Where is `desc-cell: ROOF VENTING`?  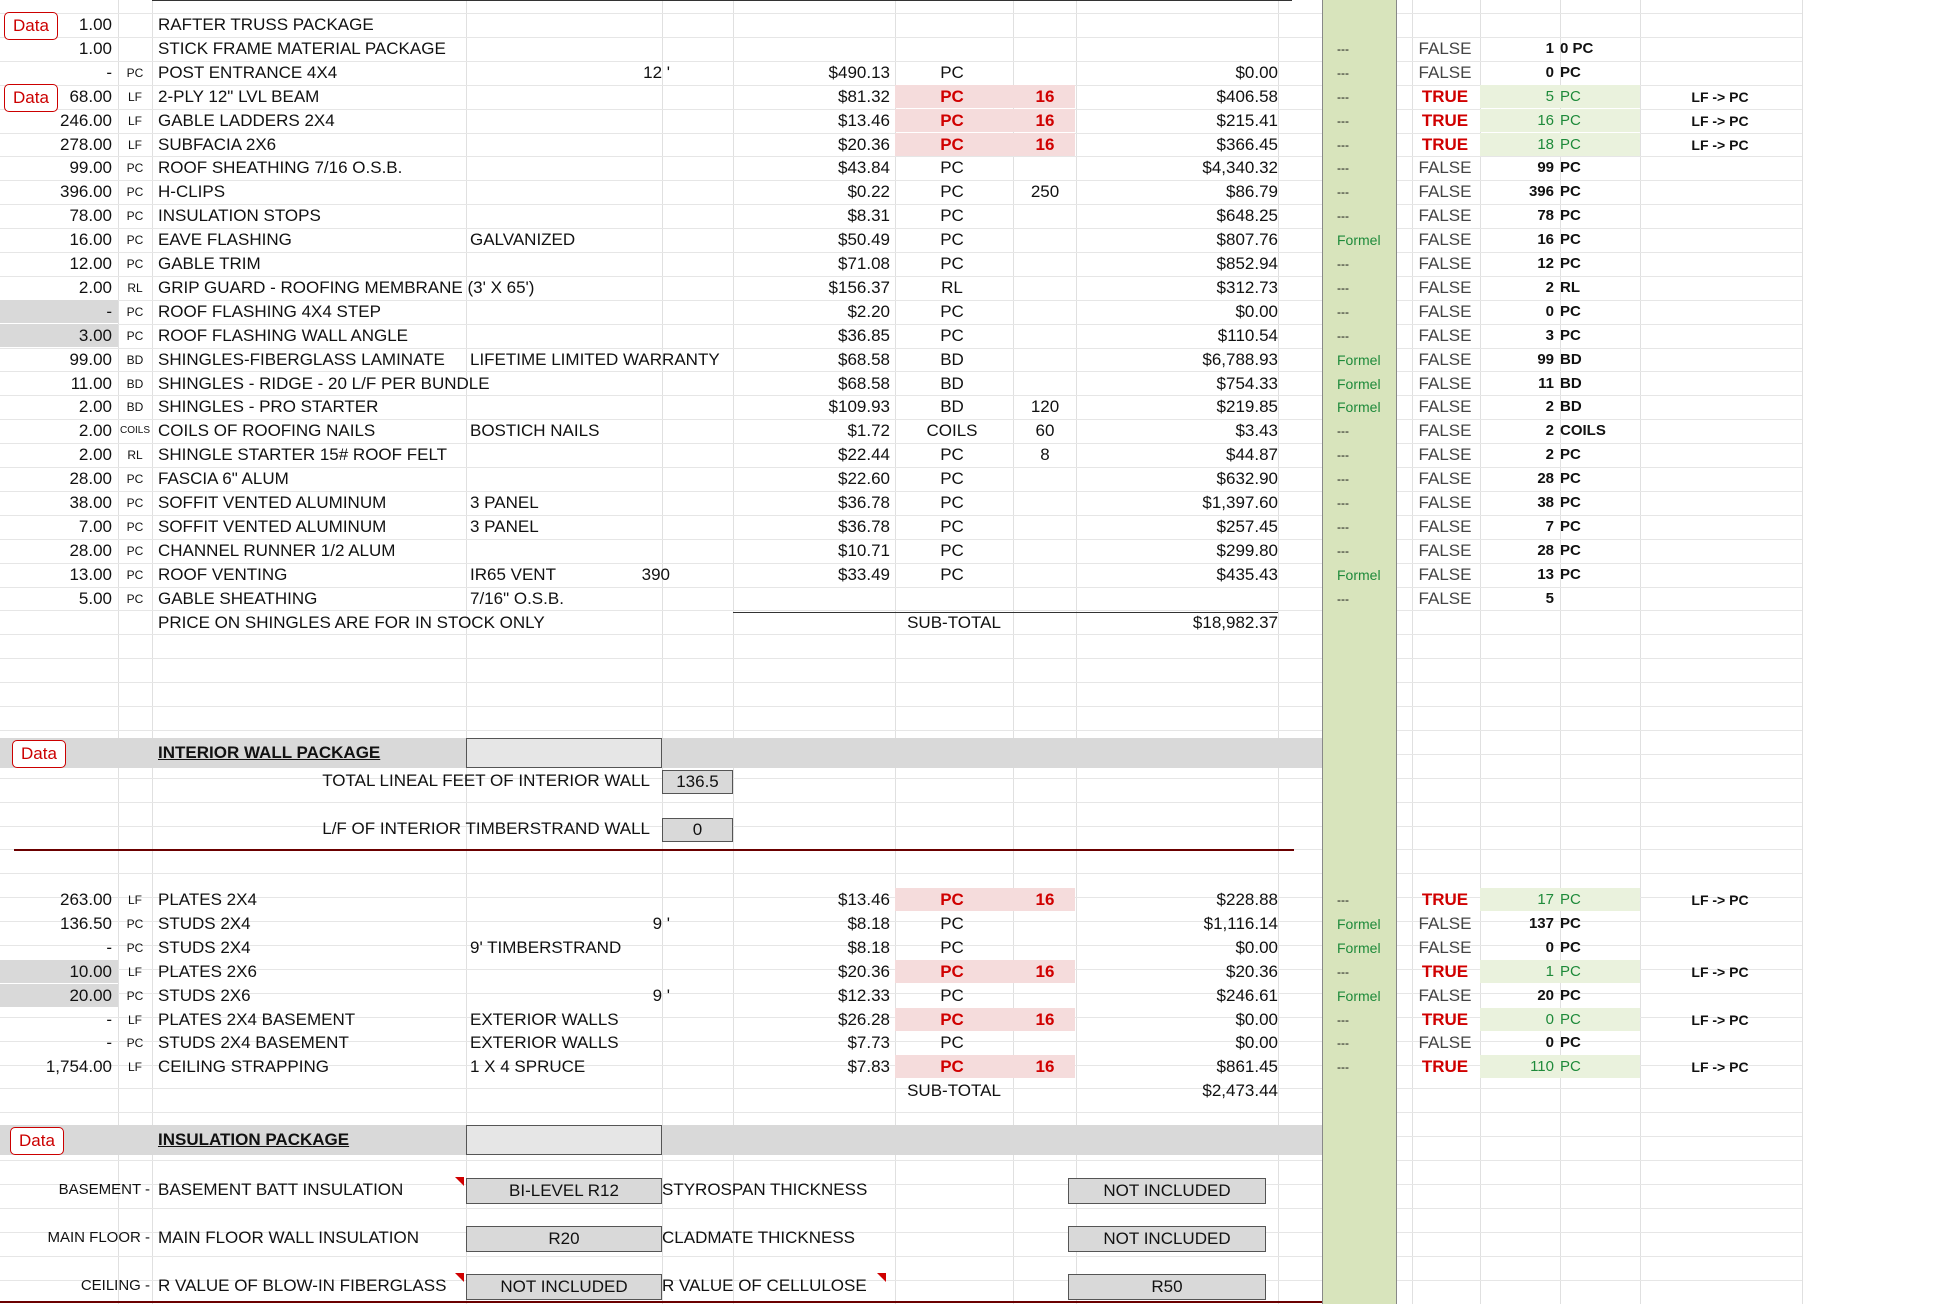 desc-cell: ROOF VENTING is located at coordinates (223, 574).